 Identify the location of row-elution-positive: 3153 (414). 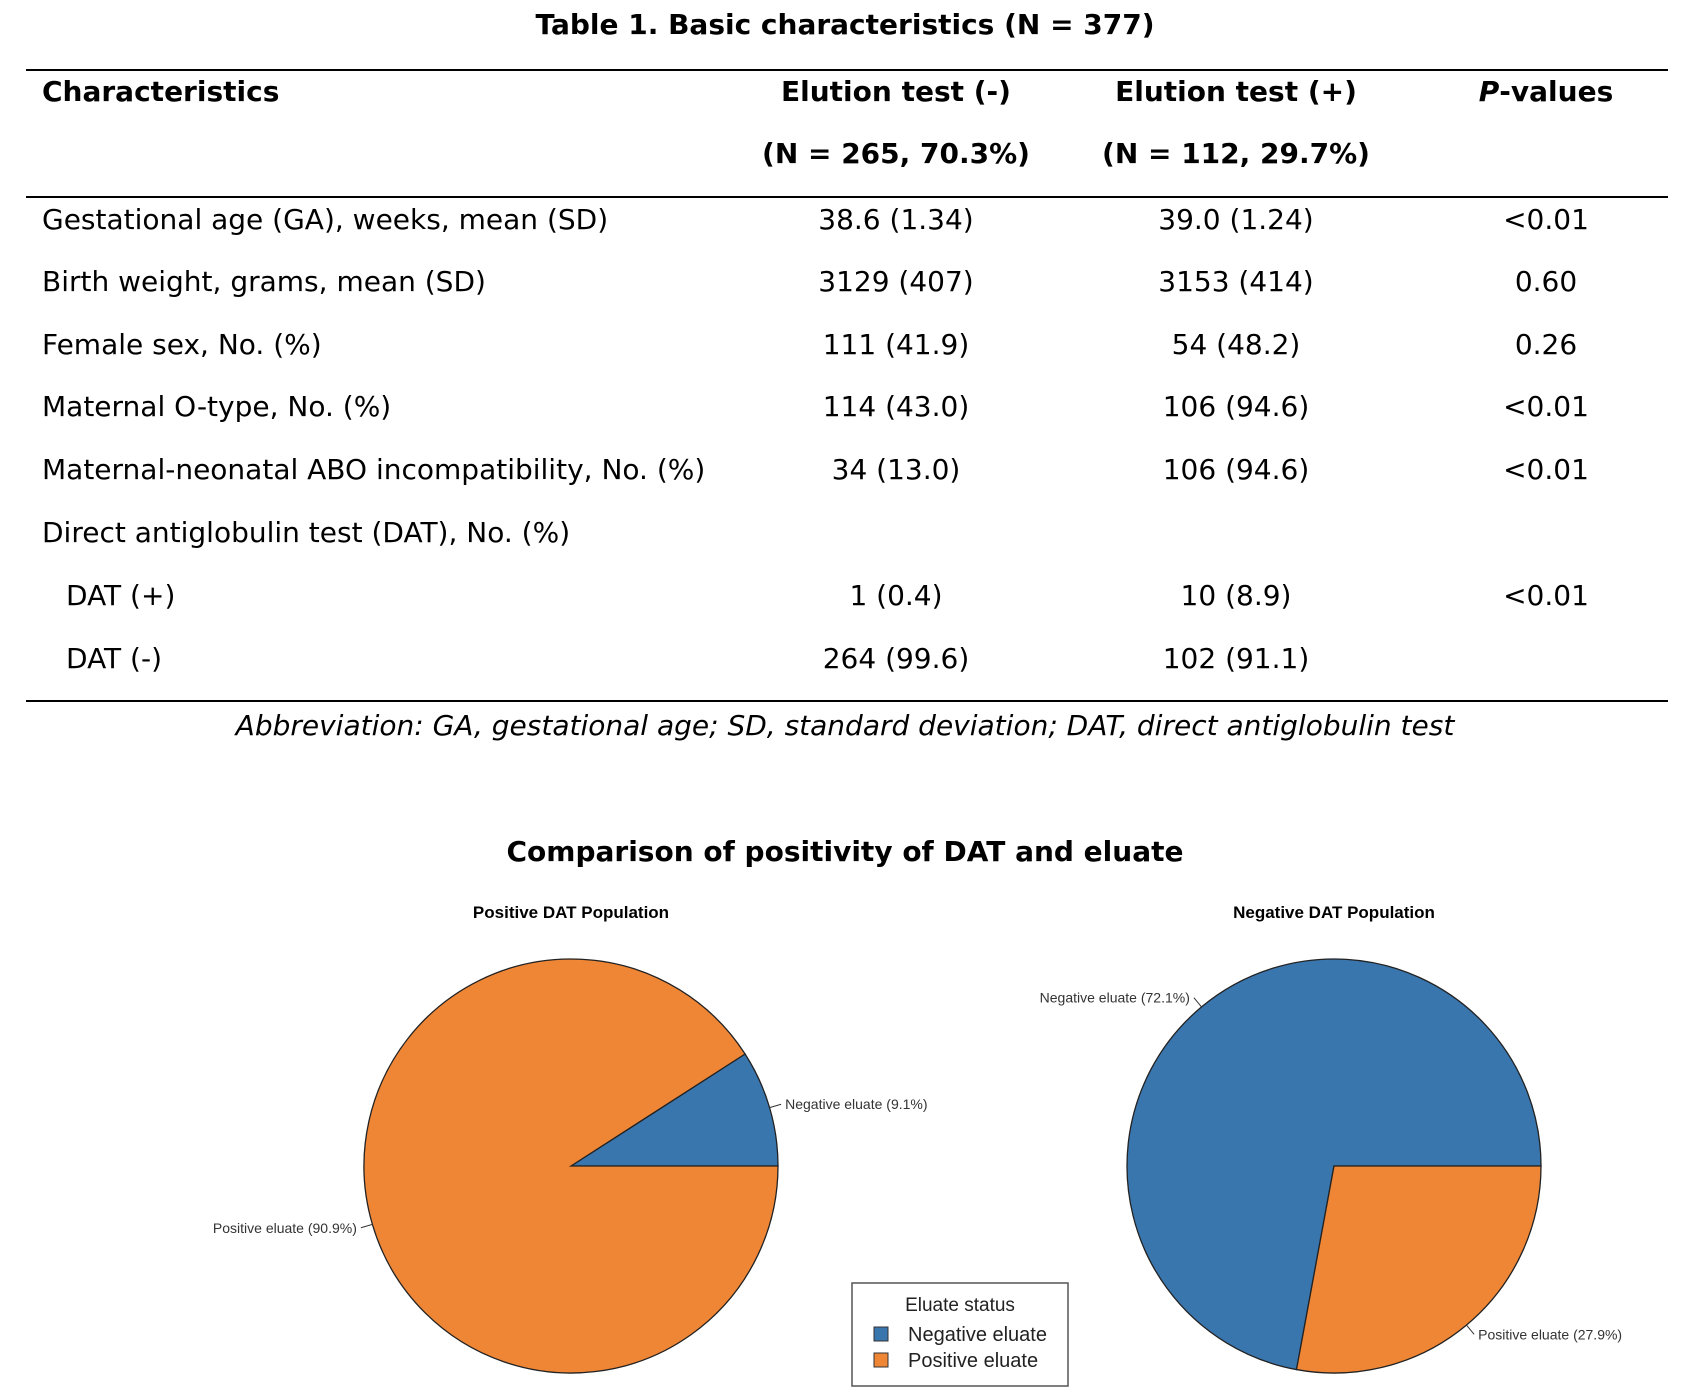
(1236, 281).